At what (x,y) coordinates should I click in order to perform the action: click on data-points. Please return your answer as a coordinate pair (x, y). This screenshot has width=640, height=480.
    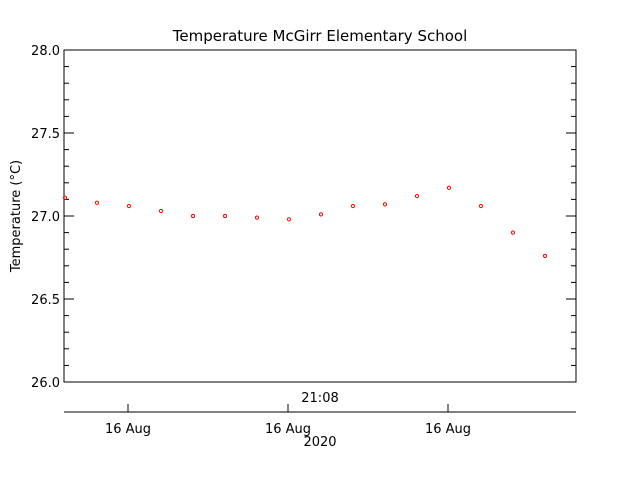
    Looking at the image, I should click on (305, 221).